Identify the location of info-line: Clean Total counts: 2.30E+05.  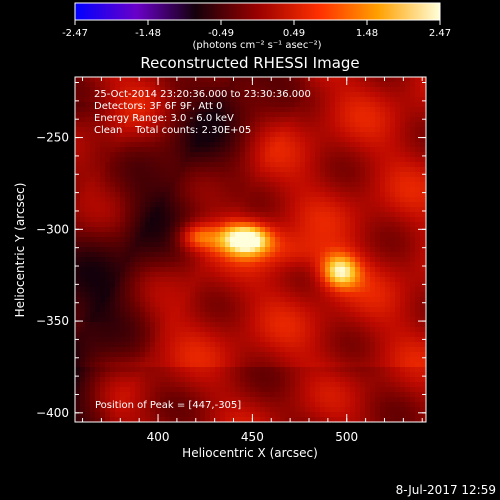
(172, 130).